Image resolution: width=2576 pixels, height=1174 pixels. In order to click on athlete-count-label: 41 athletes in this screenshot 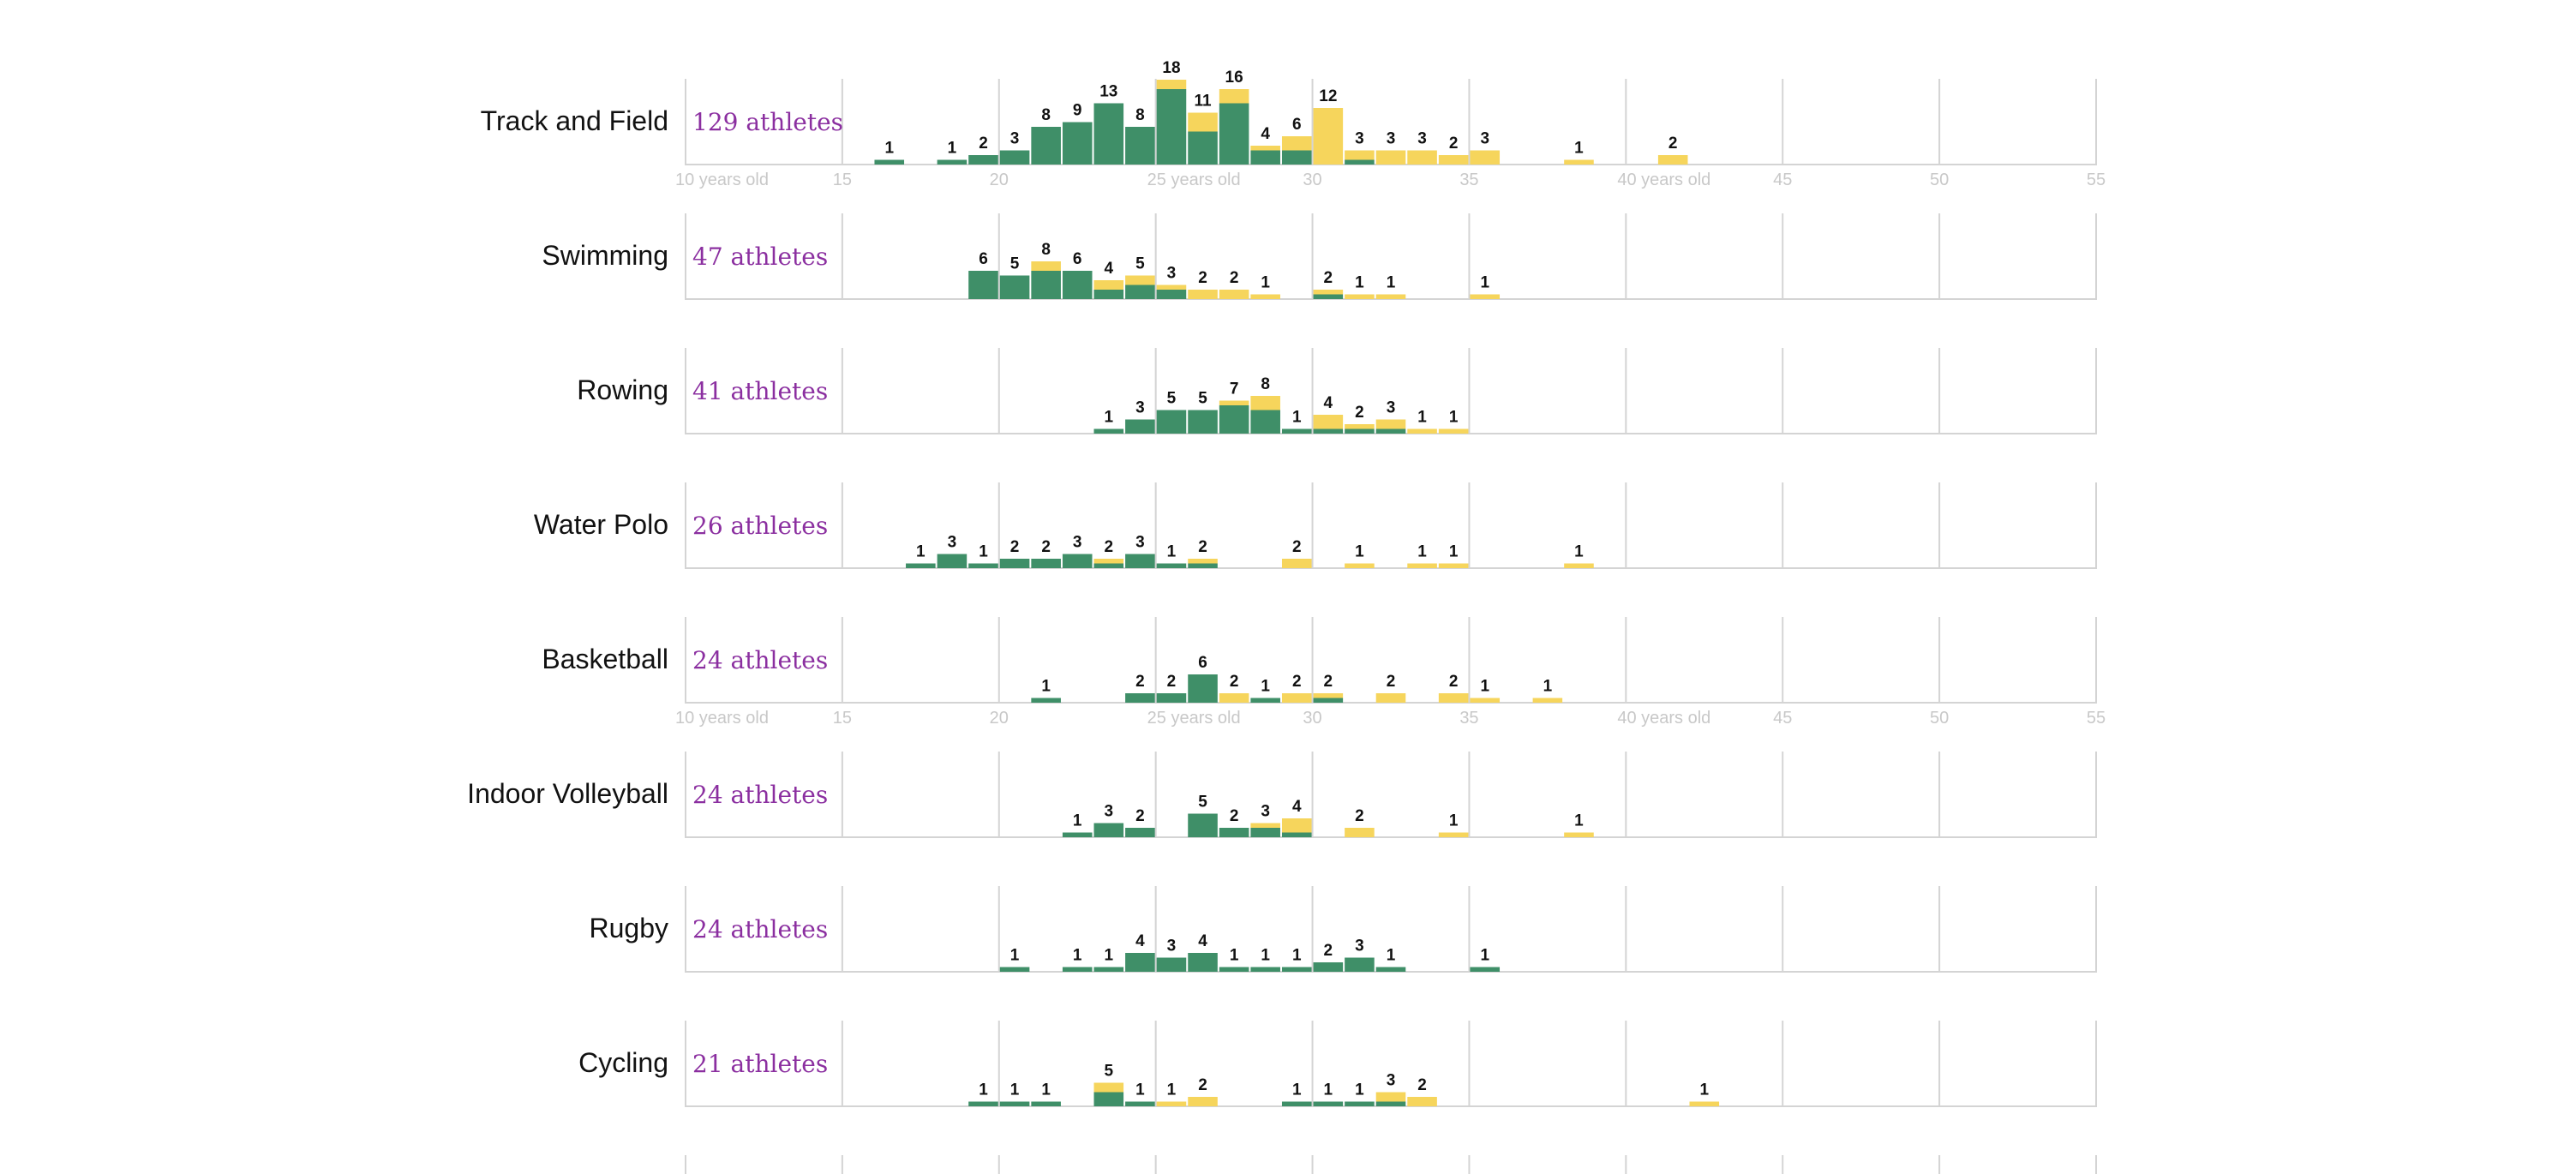, I will do `click(760, 391)`.